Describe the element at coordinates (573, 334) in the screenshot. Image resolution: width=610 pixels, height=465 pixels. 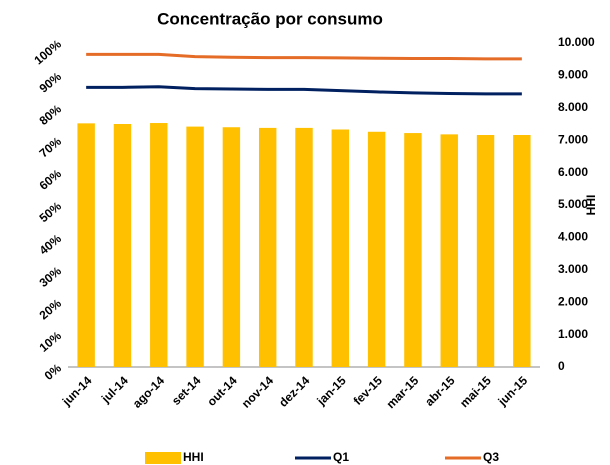
I see `y2-tick-label: 1.000` at that location.